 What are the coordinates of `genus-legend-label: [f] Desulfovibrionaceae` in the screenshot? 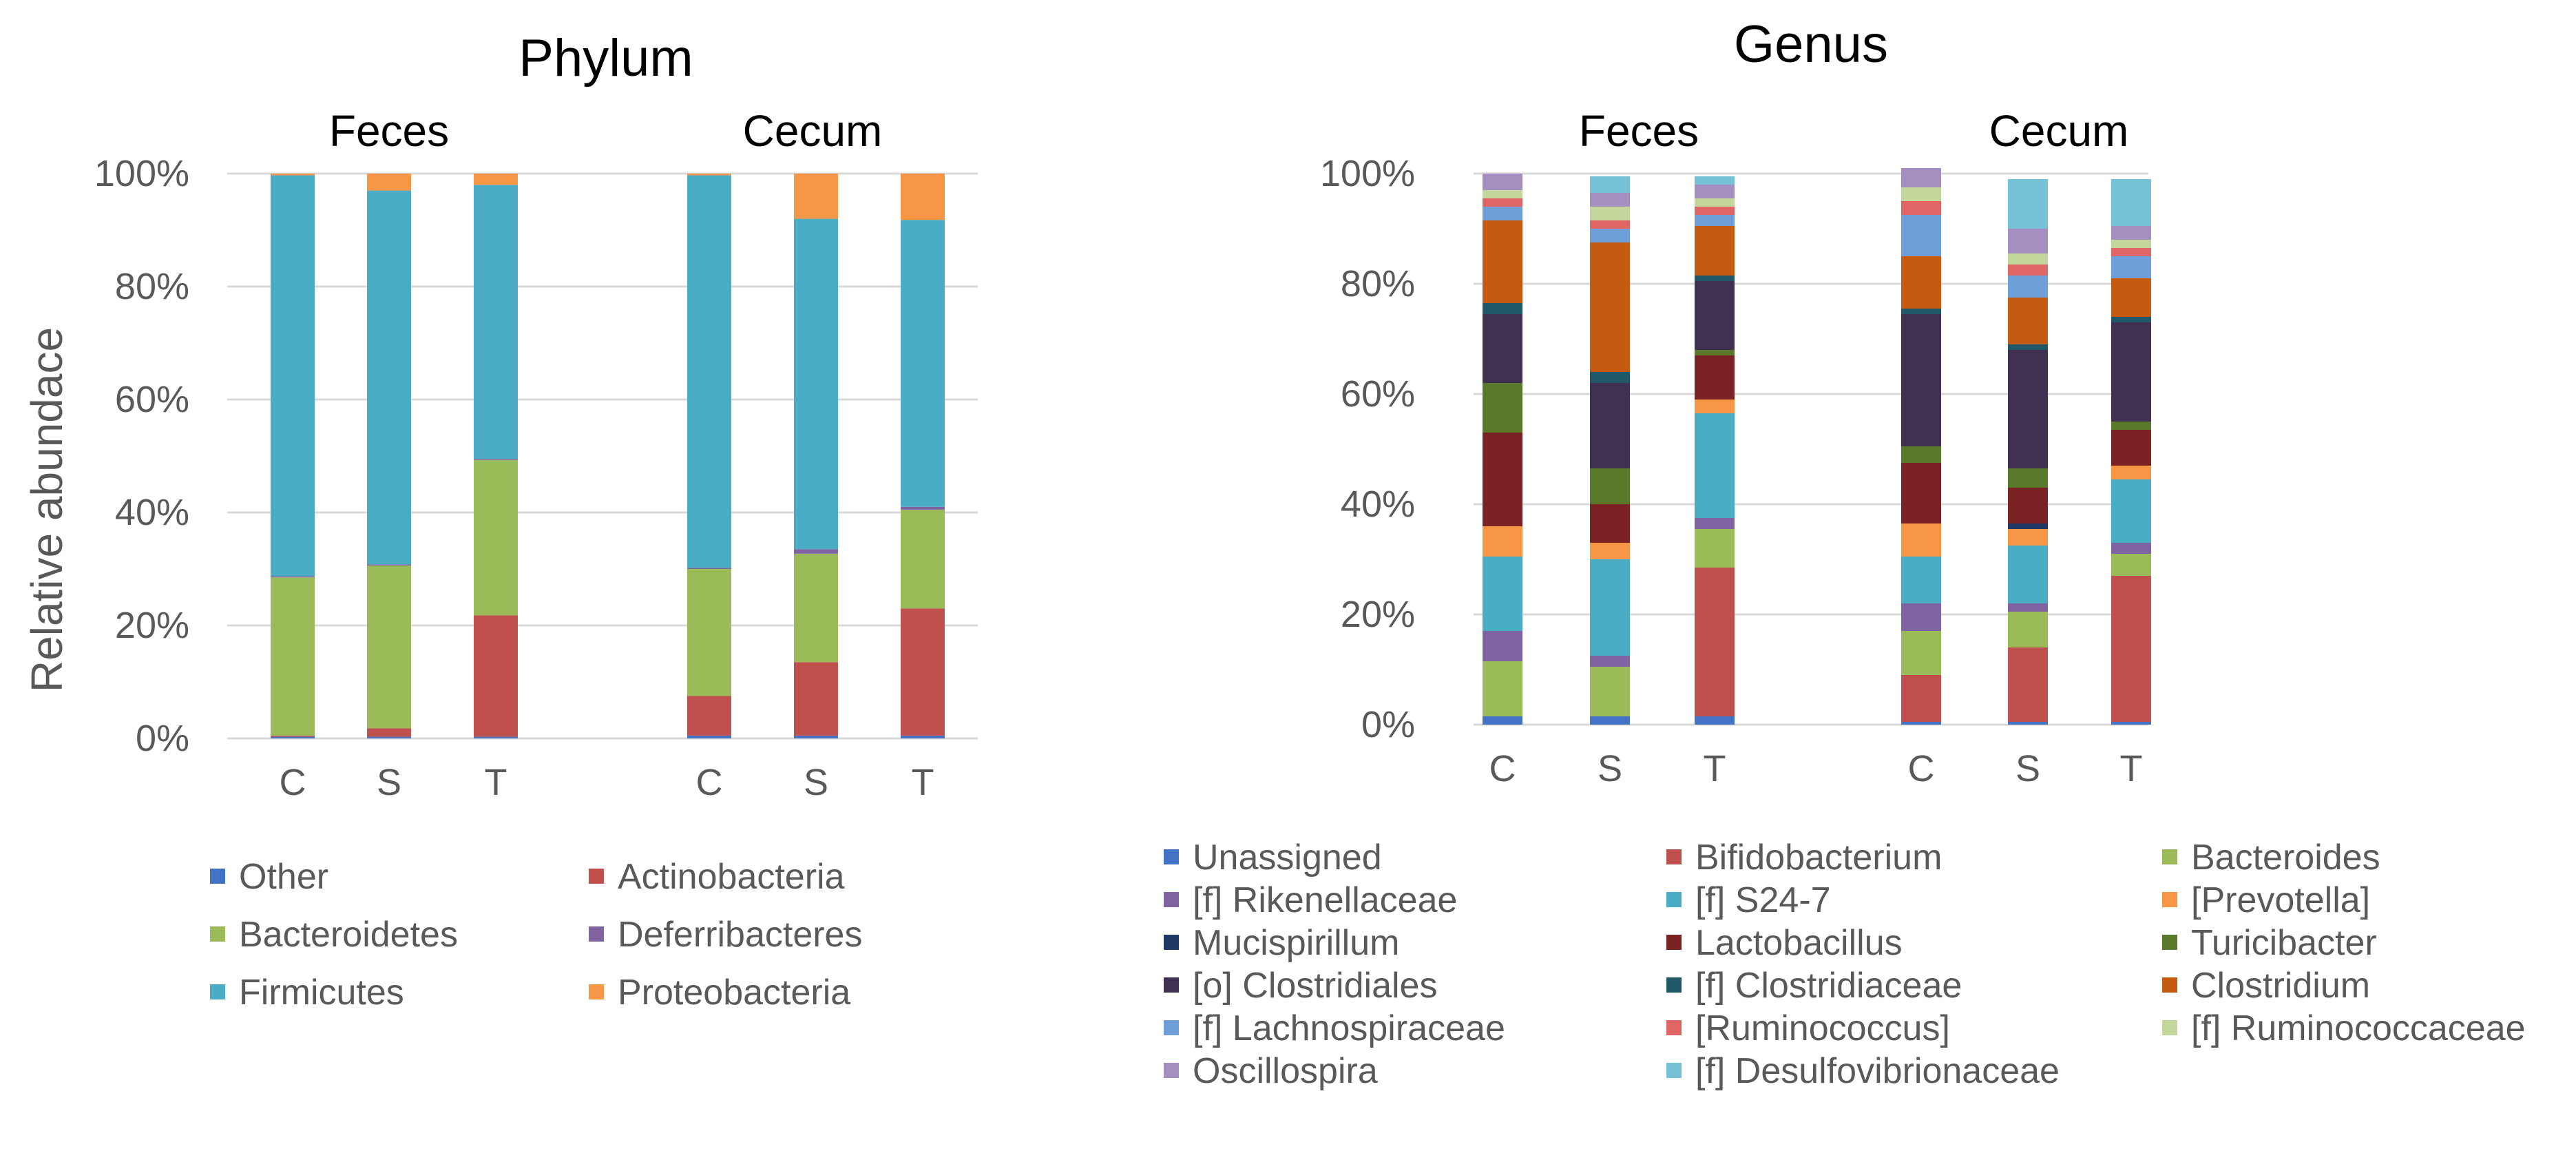 It's located at (1877, 1071).